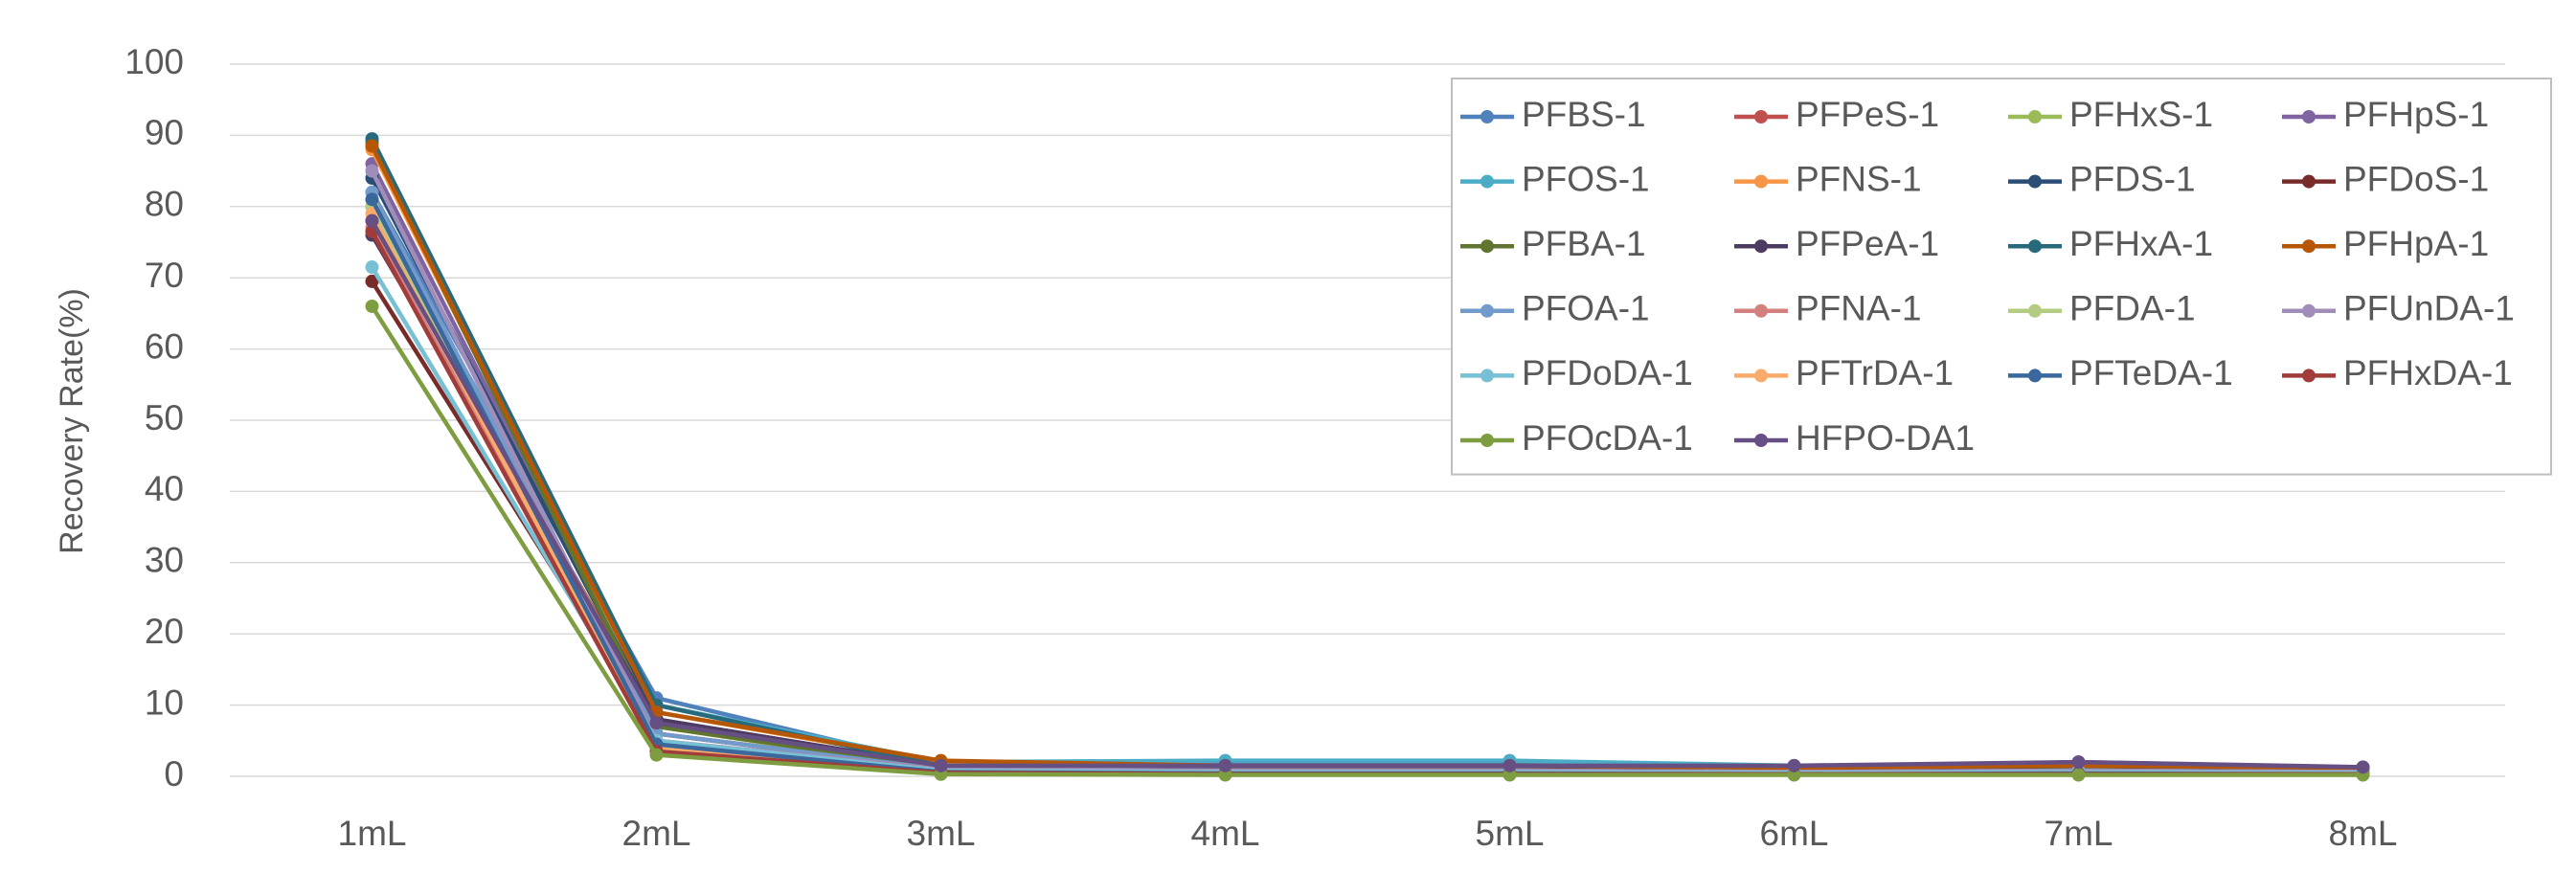 The height and width of the screenshot is (873, 2576). What do you see at coordinates (941, 834) in the screenshot?
I see `x-tick-label: 3mL` at bounding box center [941, 834].